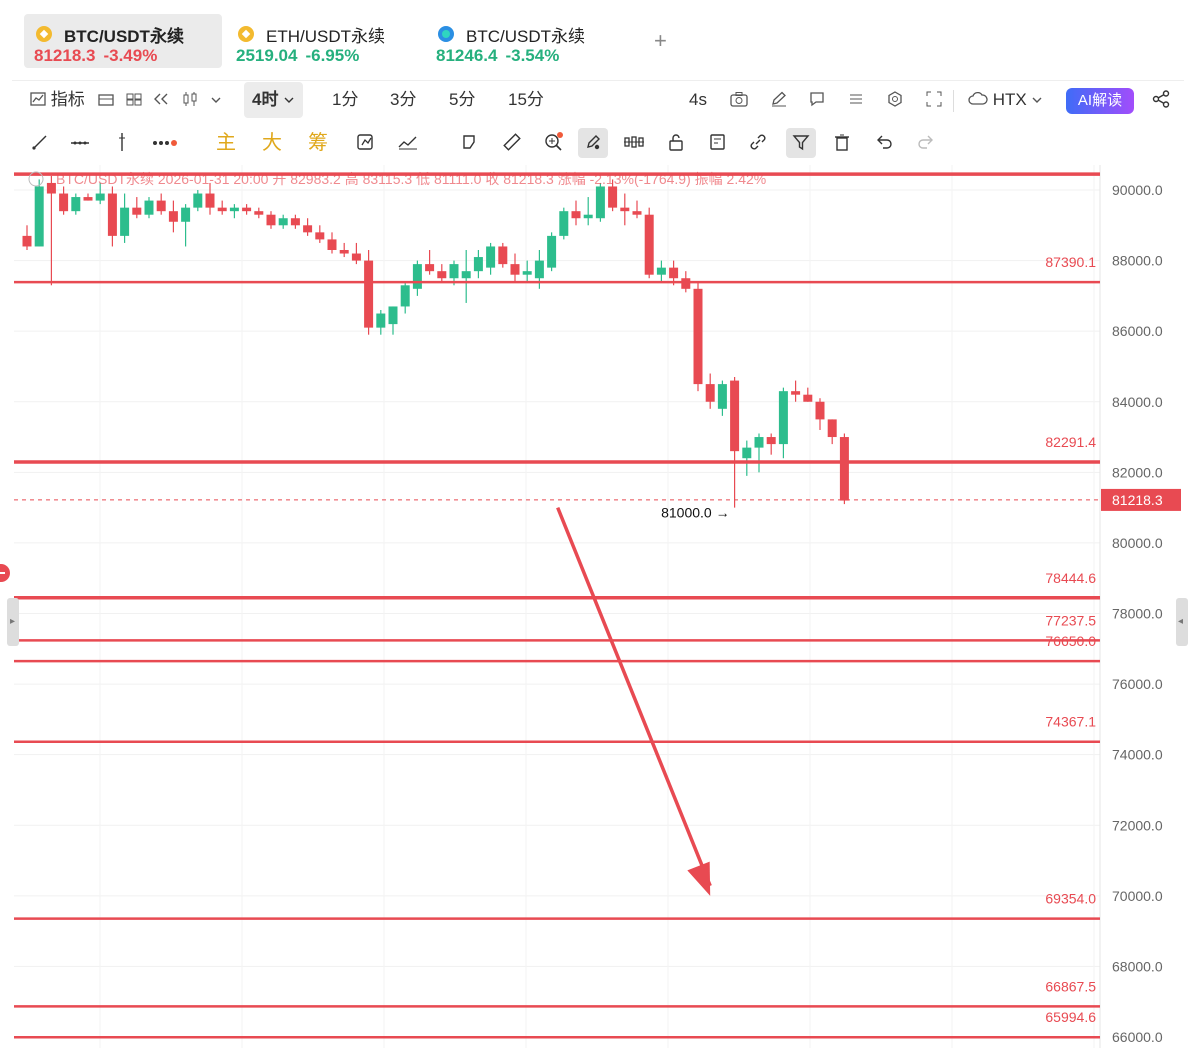  Describe the element at coordinates (1182, 622) in the screenshot. I see `right-panel-handle` at that location.